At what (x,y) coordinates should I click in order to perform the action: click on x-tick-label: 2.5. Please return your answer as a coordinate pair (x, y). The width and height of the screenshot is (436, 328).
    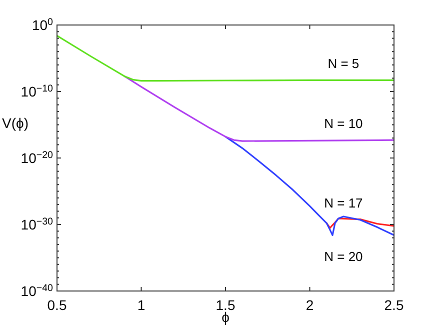
    Looking at the image, I should click on (394, 305).